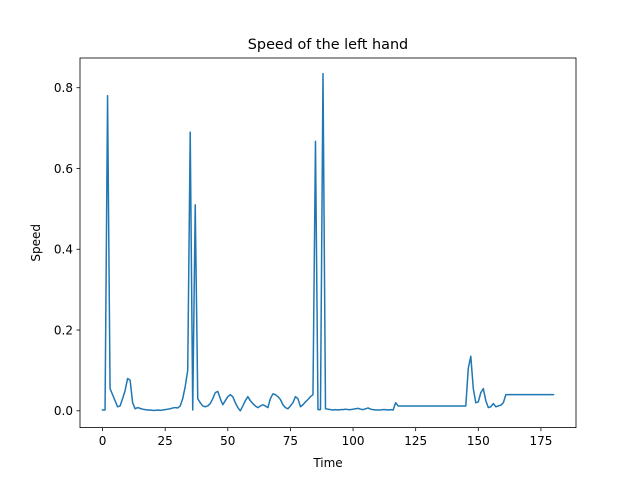 Image resolution: width=640 pixels, height=480 pixels. What do you see at coordinates (290, 441) in the screenshot?
I see `x-tick-label: 75` at bounding box center [290, 441].